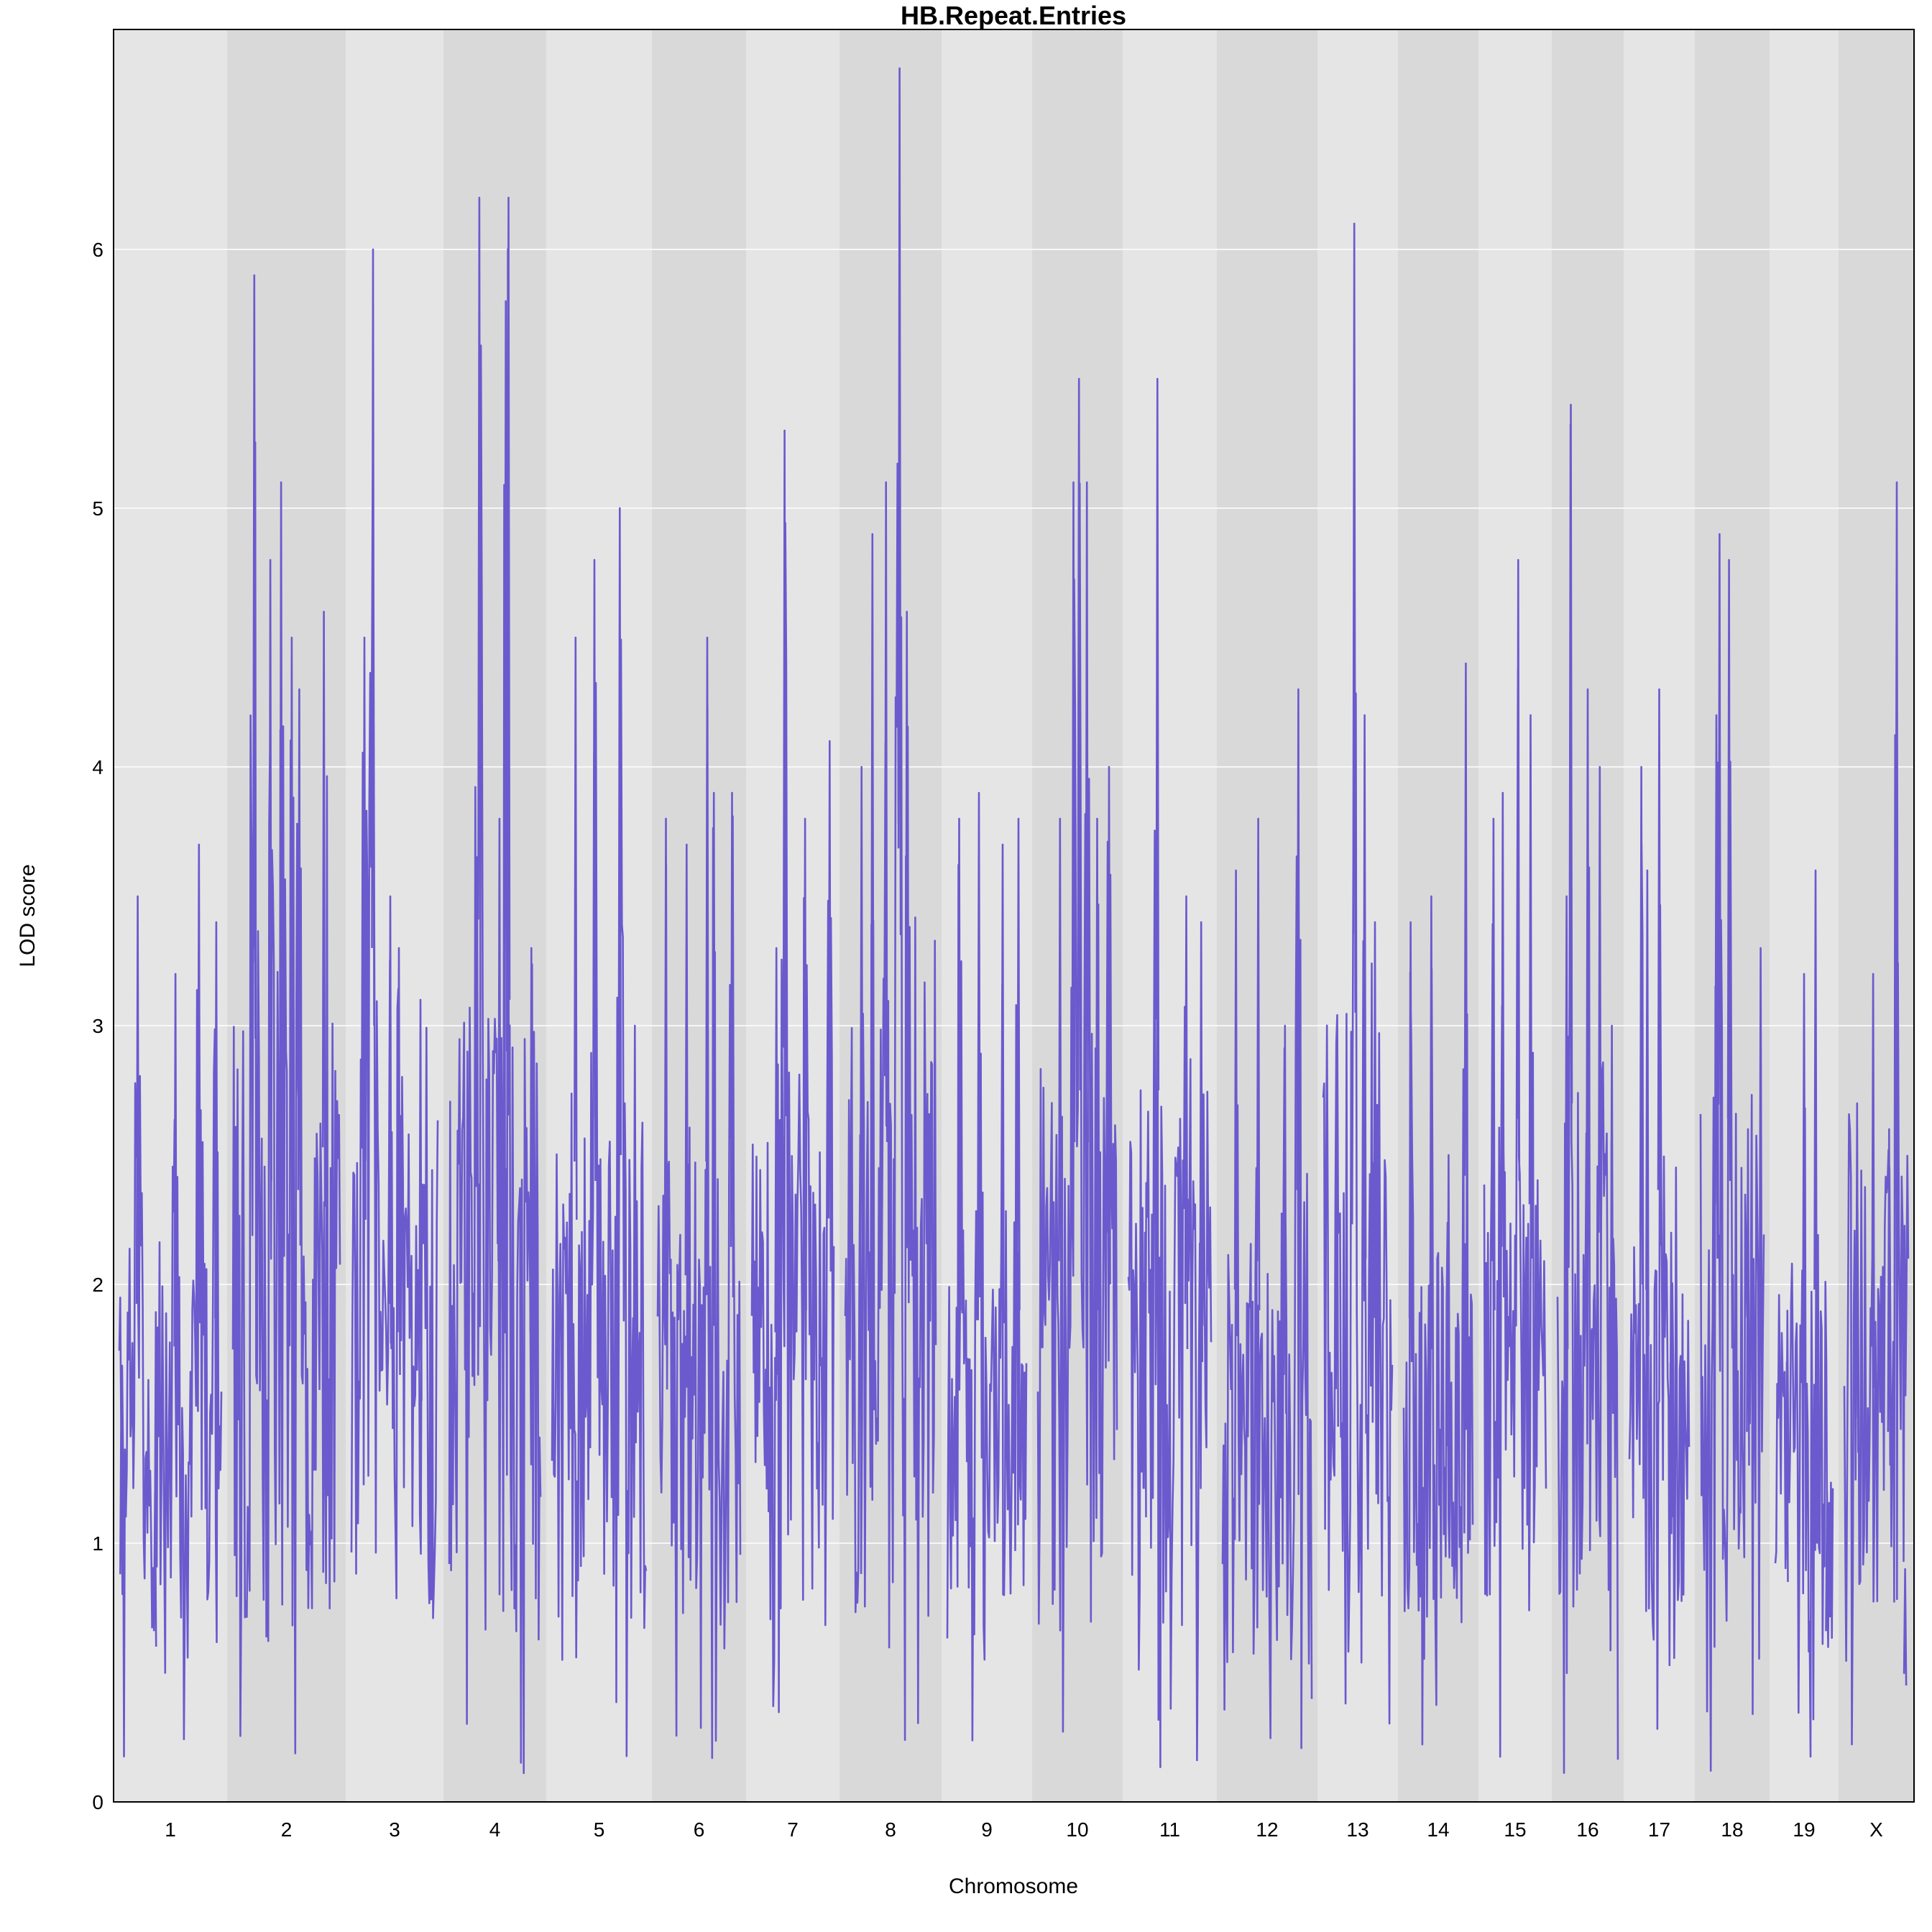 The width and height of the screenshot is (1932, 1932). What do you see at coordinates (1515, 1829) in the screenshot?
I see `x-tick-label: 15` at bounding box center [1515, 1829].